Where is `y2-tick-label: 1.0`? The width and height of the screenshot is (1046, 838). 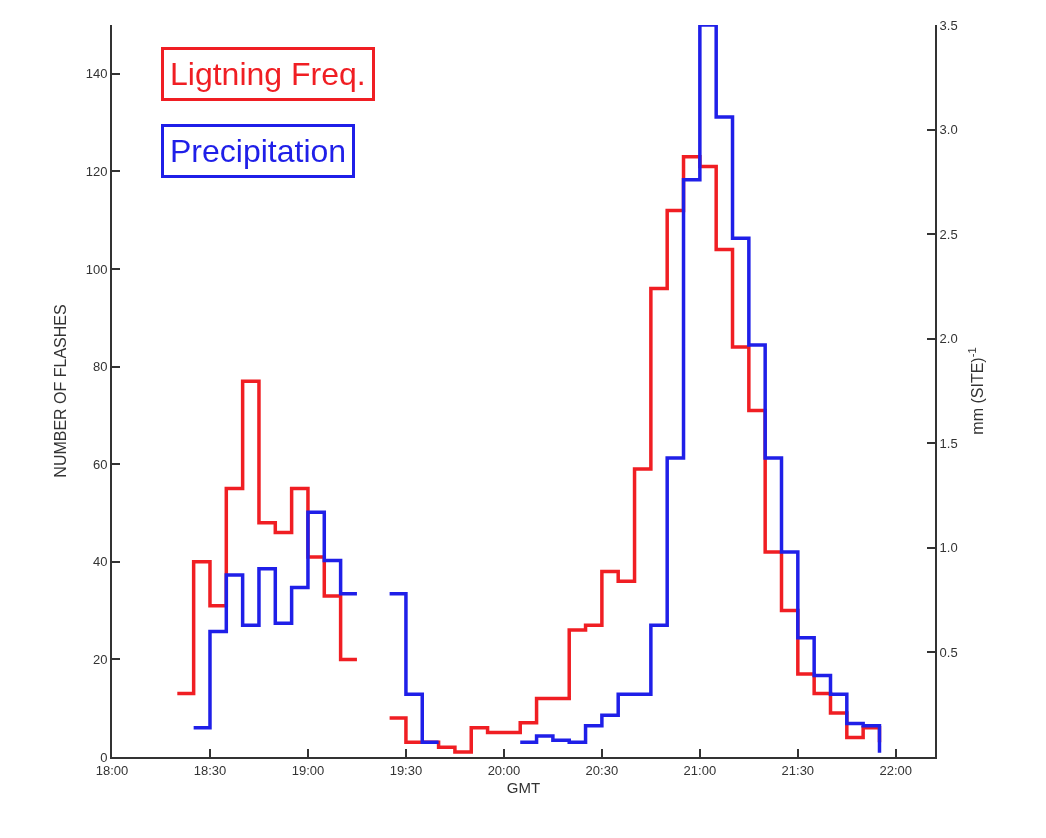 y2-tick-label: 1.0 is located at coordinates (948, 548).